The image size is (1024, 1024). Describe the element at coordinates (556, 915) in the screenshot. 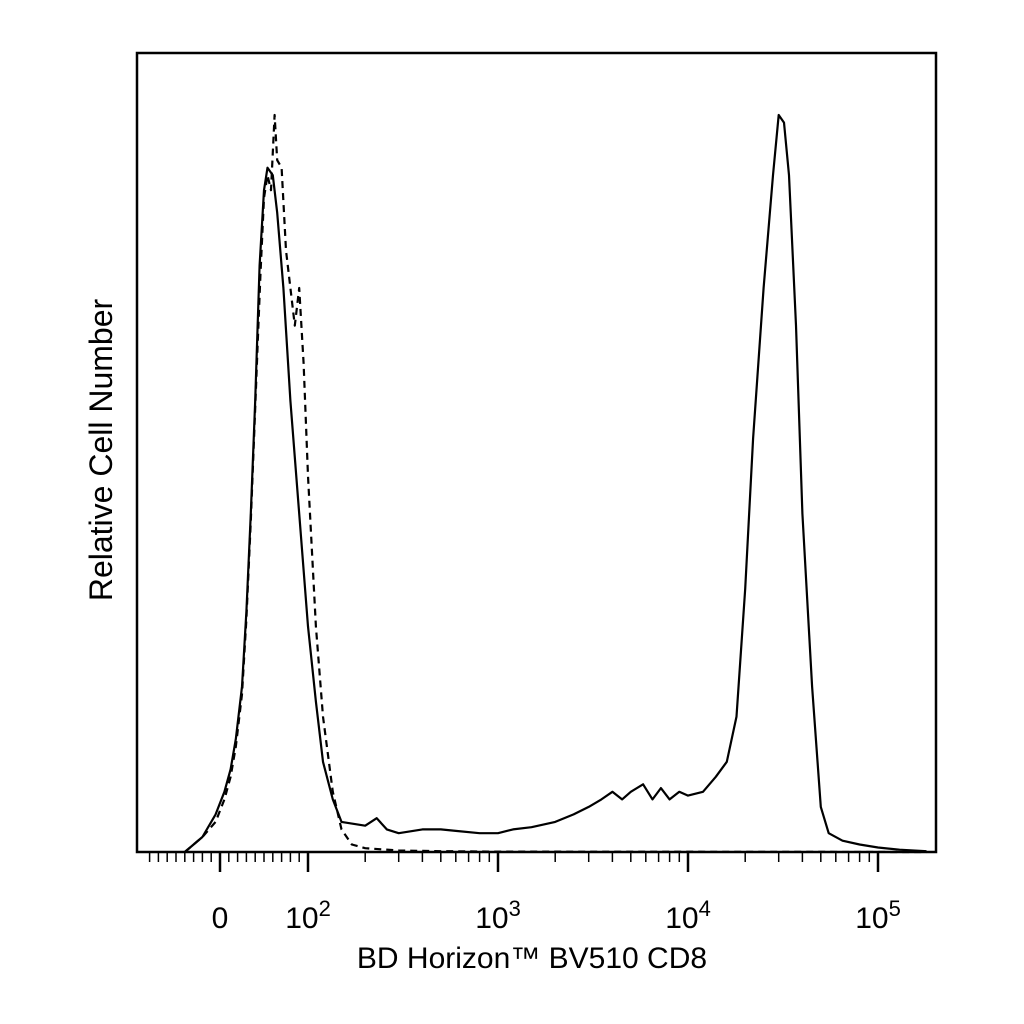

I see `x-tick-labels: 0 10² 10³ 10⁴ 10⁵` at that location.